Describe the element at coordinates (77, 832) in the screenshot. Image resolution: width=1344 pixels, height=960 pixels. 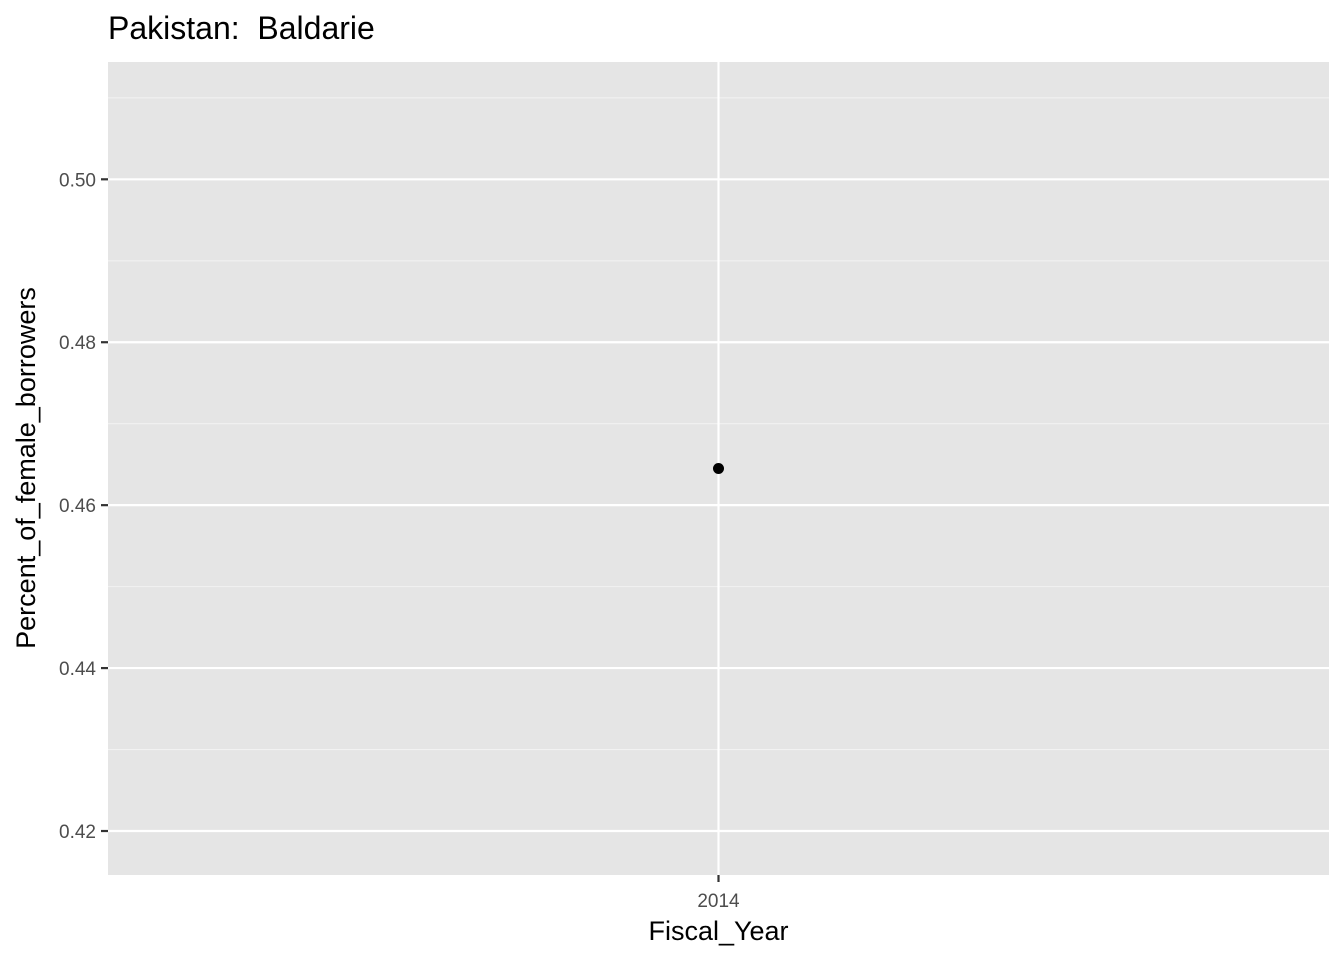
I see `y-tick-label: 0.42` at that location.